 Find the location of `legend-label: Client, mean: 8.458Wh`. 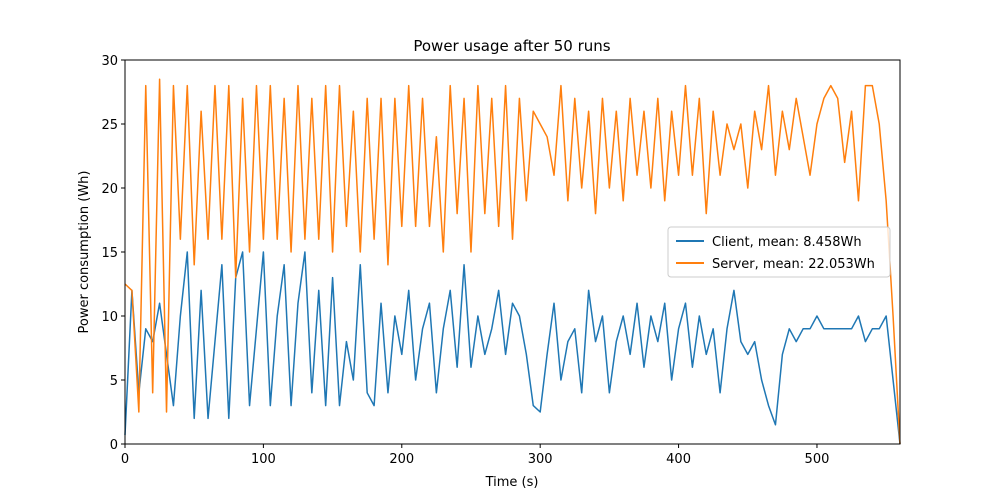

legend-label: Client, mean: 8.458Wh is located at coordinates (787, 242).